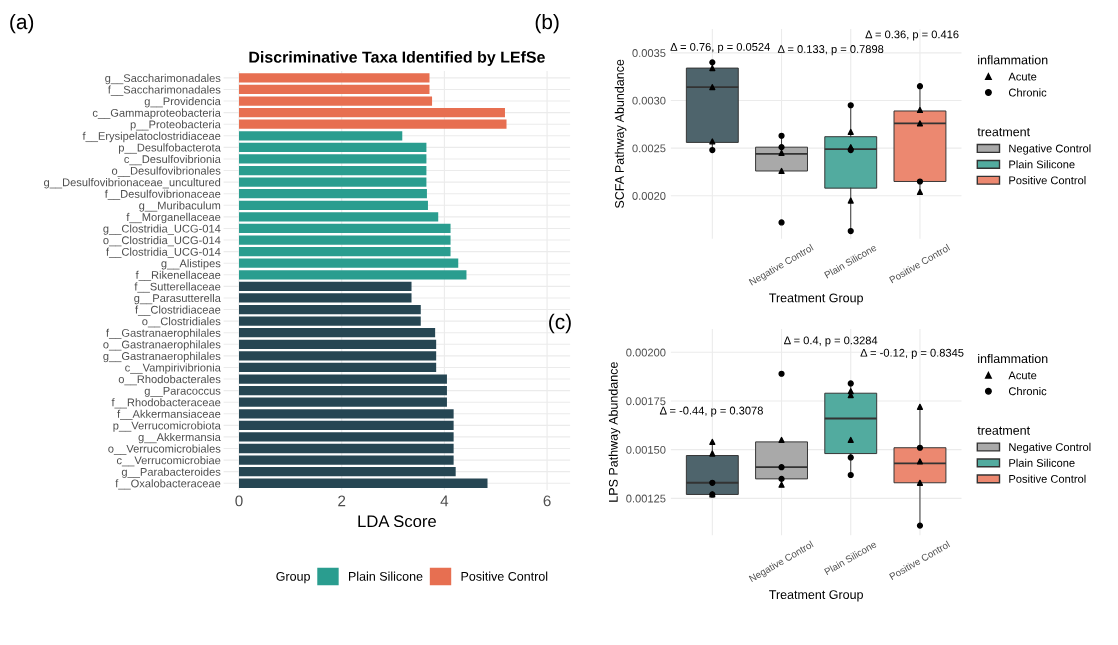  Describe the element at coordinates (156, 113) in the screenshot. I see `y-tick-label: c__Gammaproteobacteria` at that location.